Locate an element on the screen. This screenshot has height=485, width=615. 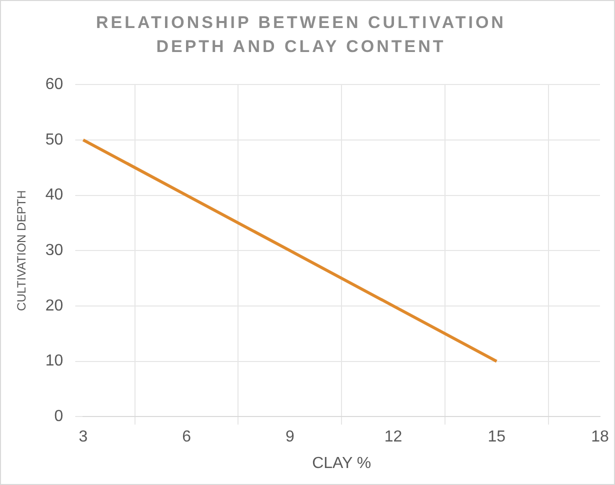
x-tick-label: 12 is located at coordinates (393, 437).